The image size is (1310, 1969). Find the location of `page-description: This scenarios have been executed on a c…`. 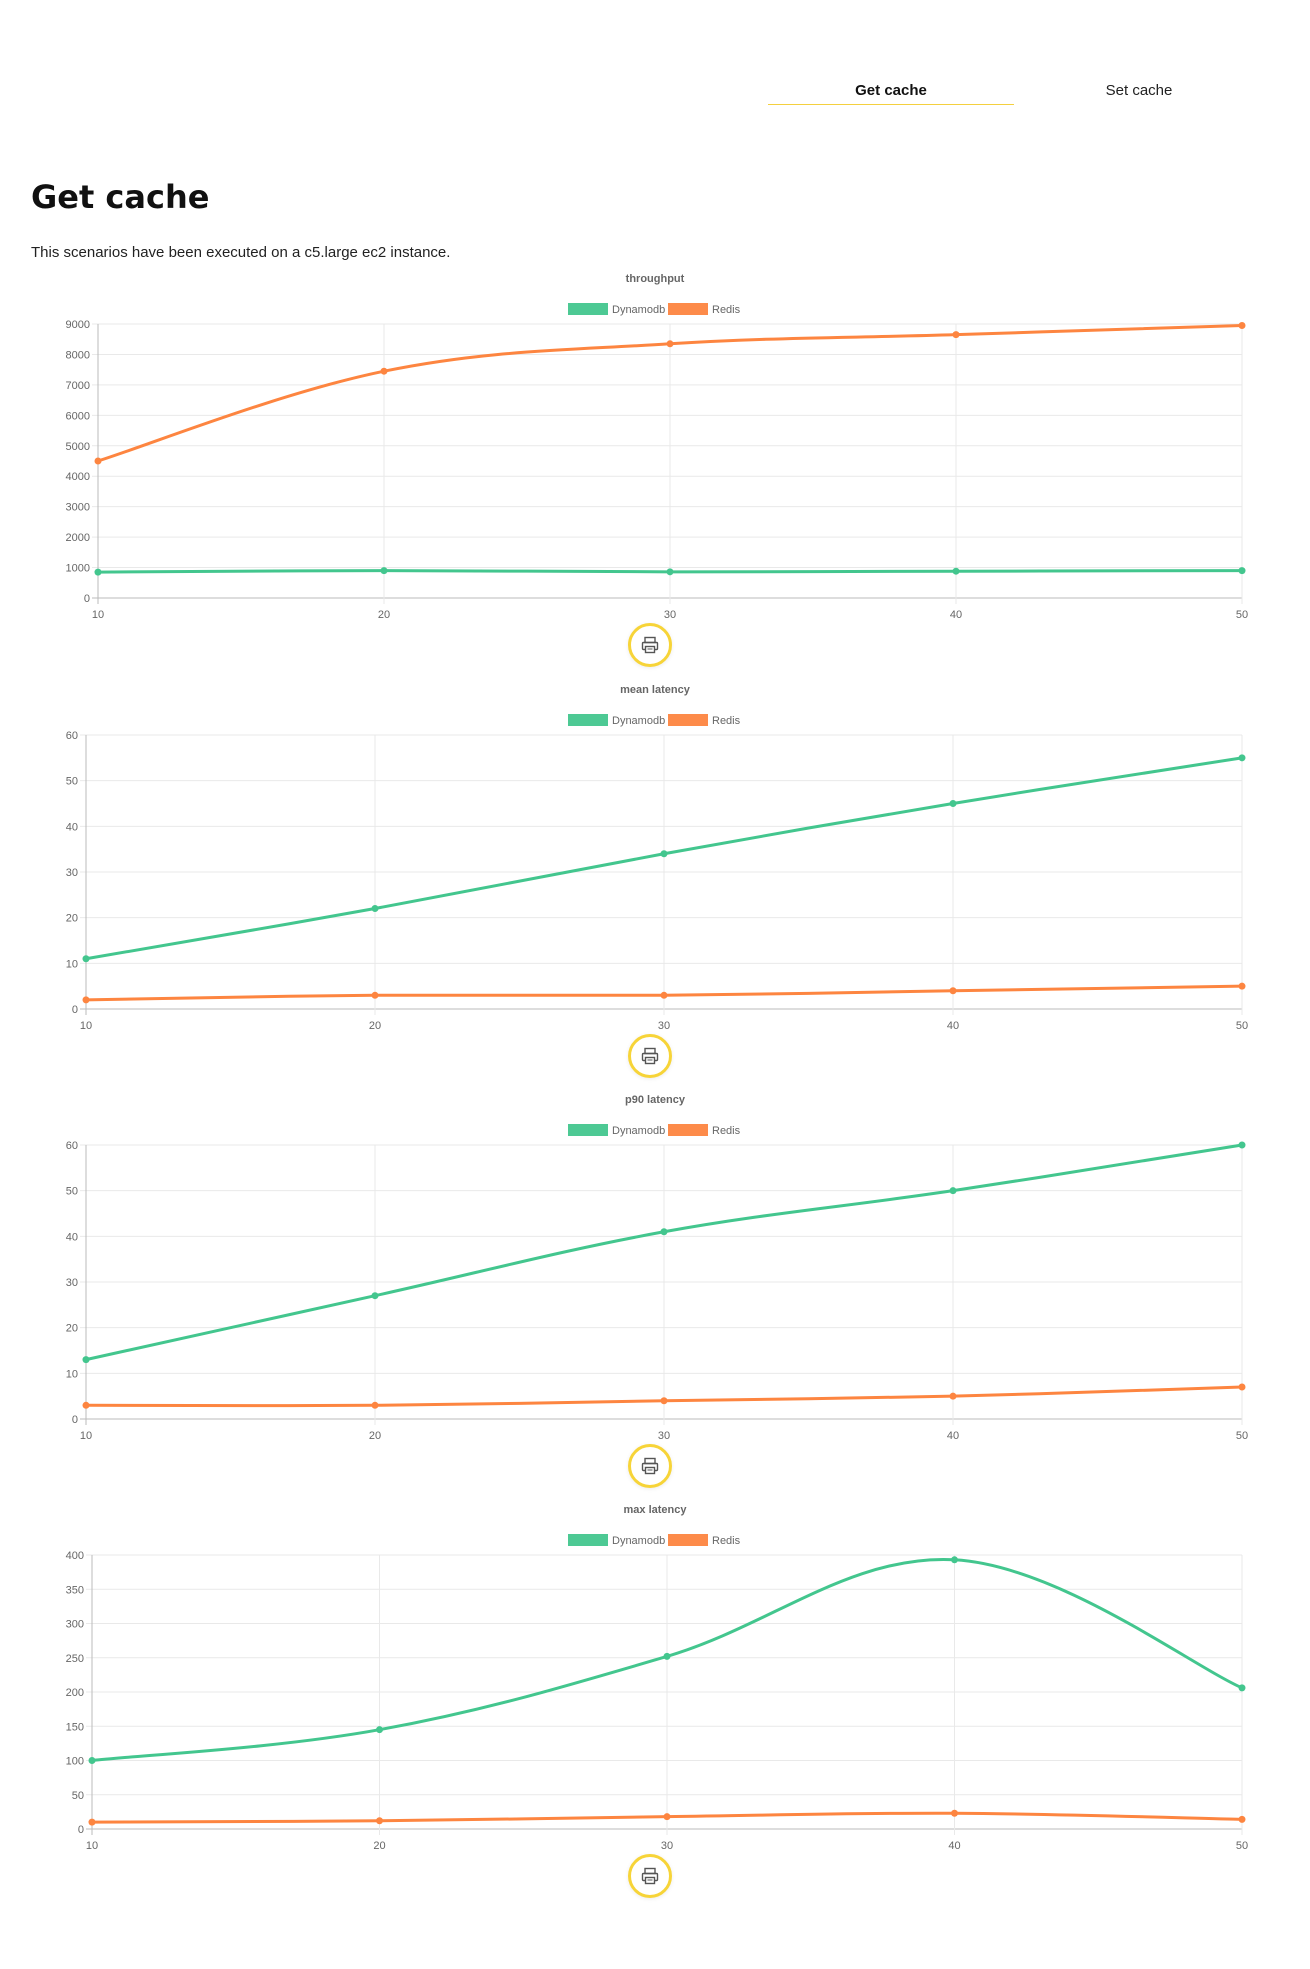

page-description: This scenarios have been executed on a c… is located at coordinates (241, 252).